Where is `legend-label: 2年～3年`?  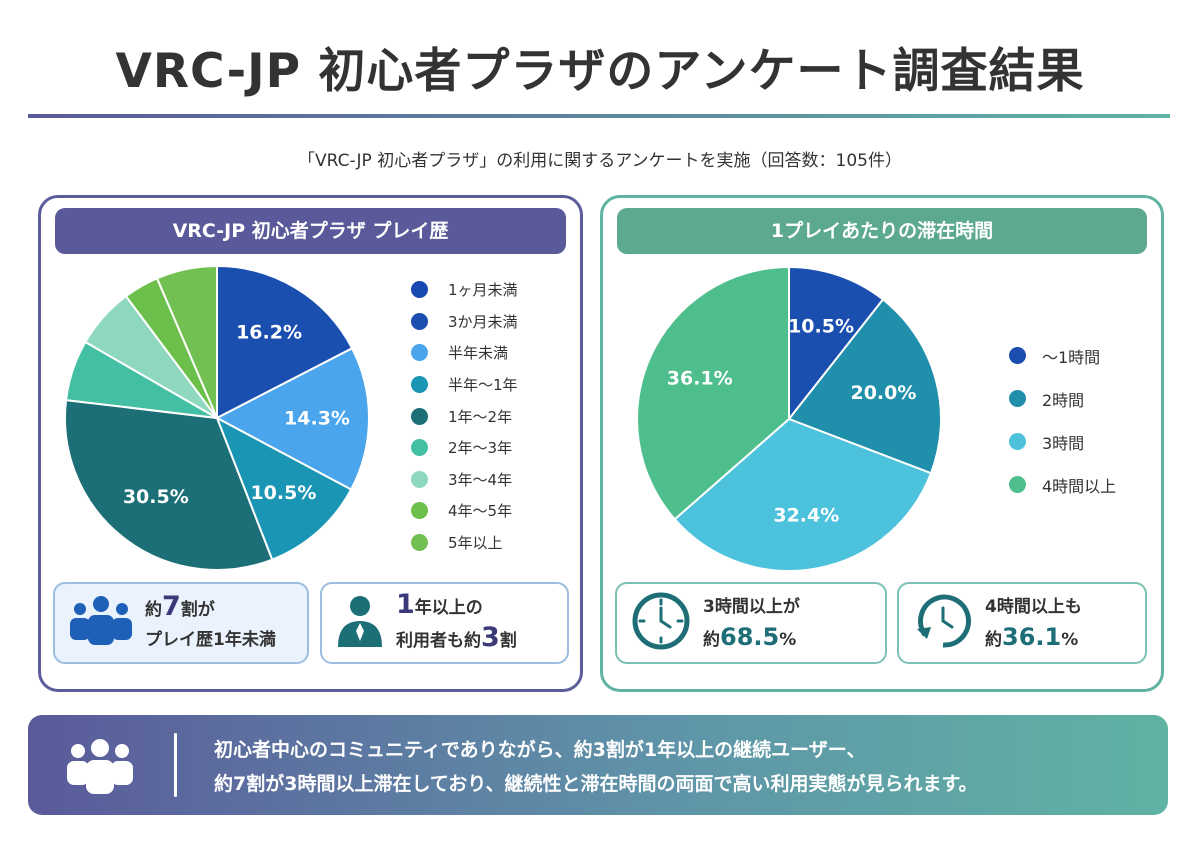
legend-label: 2年～3年 is located at coordinates (480, 448).